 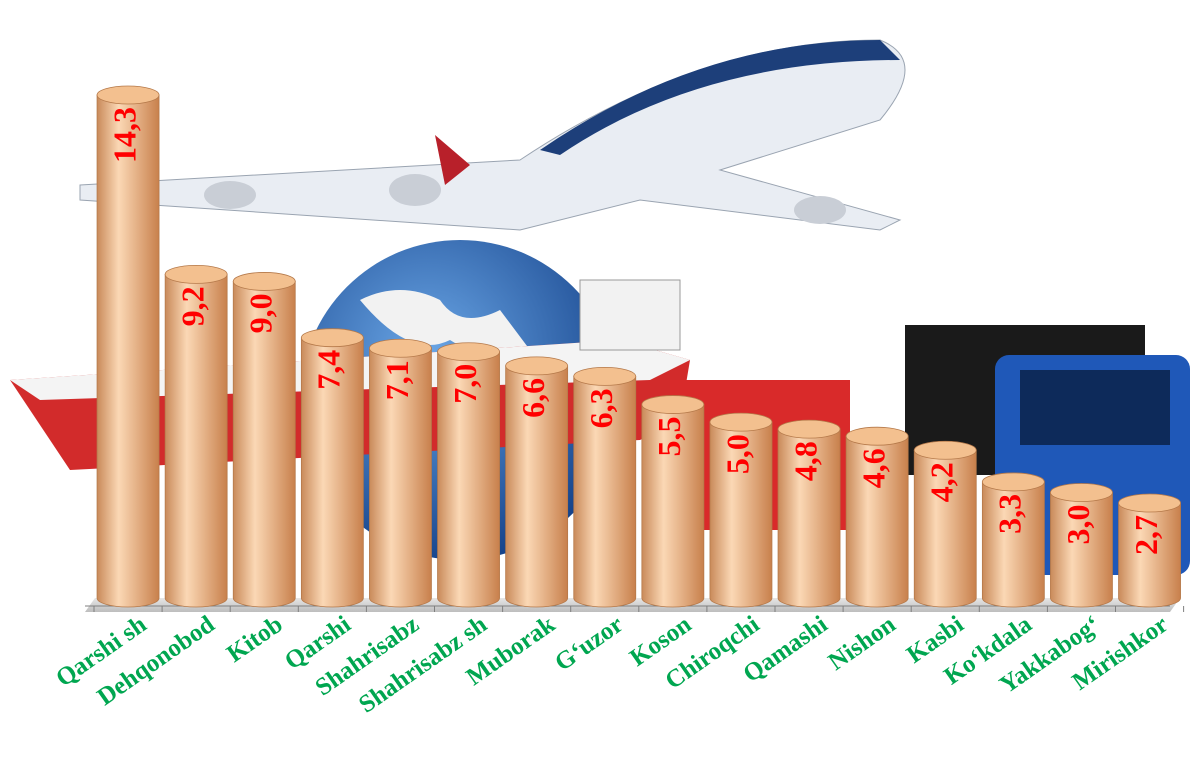 I want to click on x-tick-label: Kitob, so click(x=255, y=639).